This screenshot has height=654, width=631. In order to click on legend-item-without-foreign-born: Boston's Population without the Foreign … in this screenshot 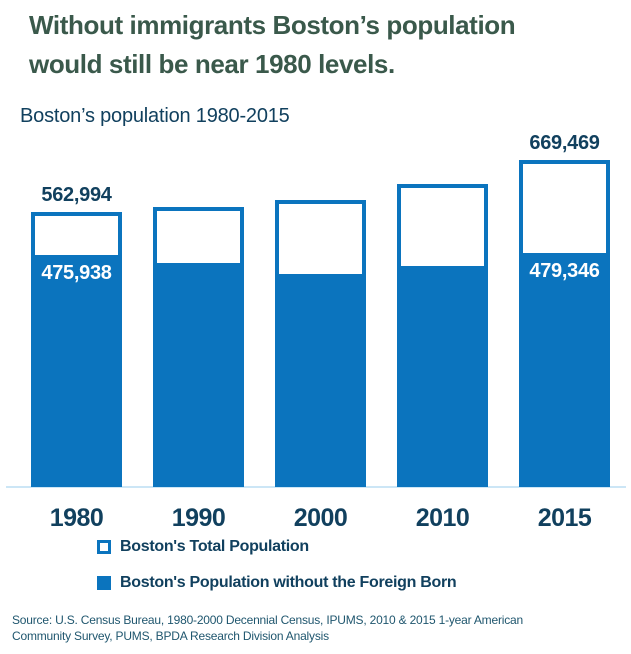, I will do `click(277, 583)`.